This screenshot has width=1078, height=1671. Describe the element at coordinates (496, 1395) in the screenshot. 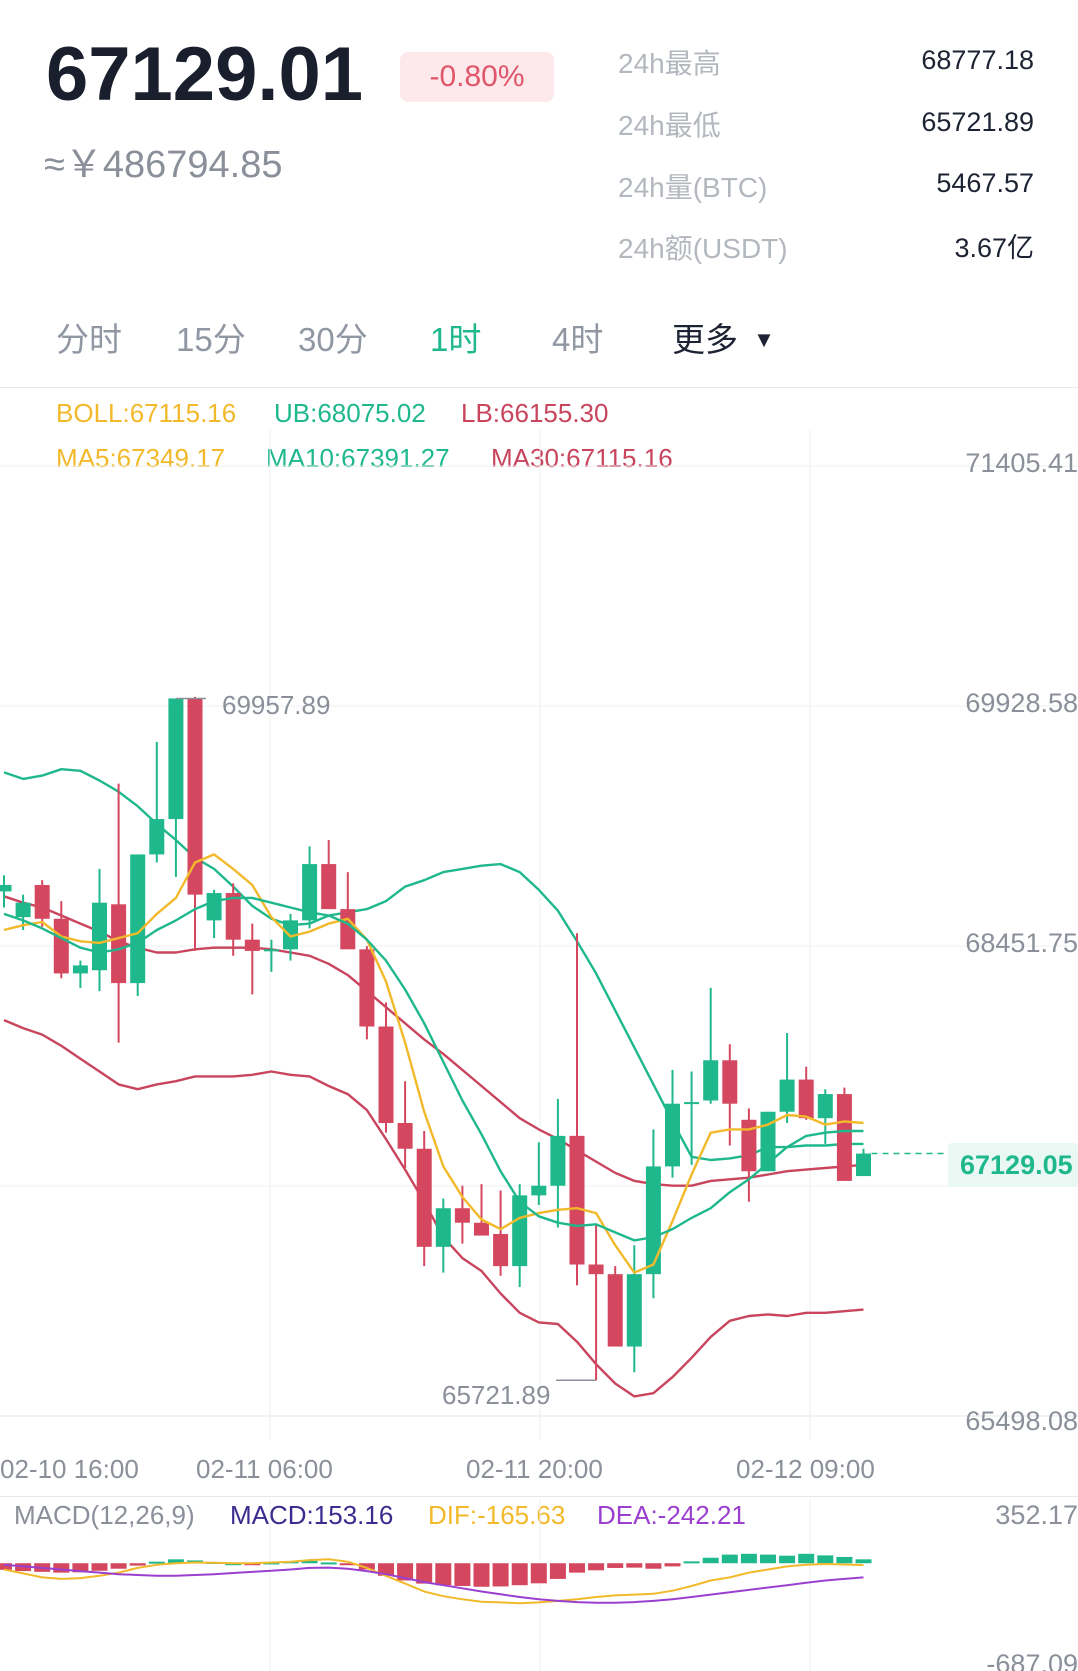

I see `low-annotation: 65721.89` at that location.